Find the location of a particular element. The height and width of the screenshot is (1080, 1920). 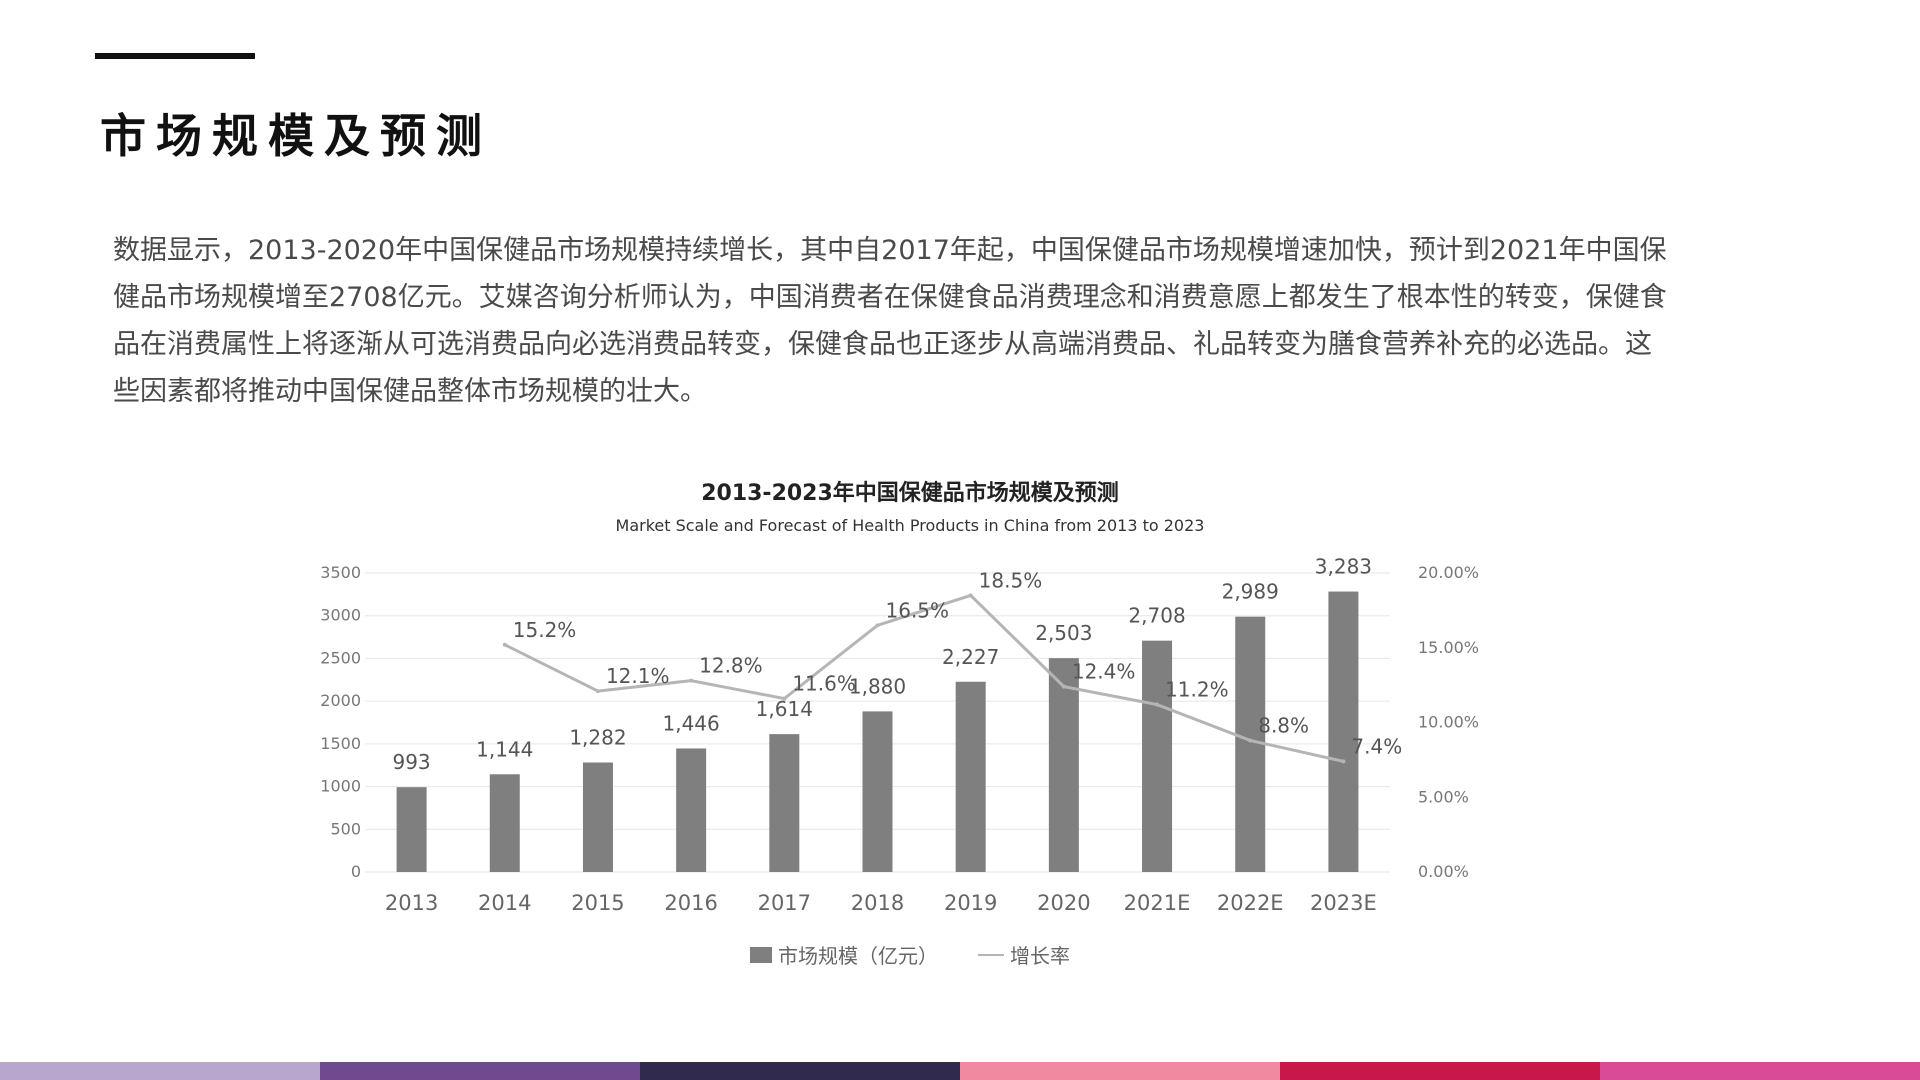

bar-value-label: 1,880 is located at coordinates (877, 686).